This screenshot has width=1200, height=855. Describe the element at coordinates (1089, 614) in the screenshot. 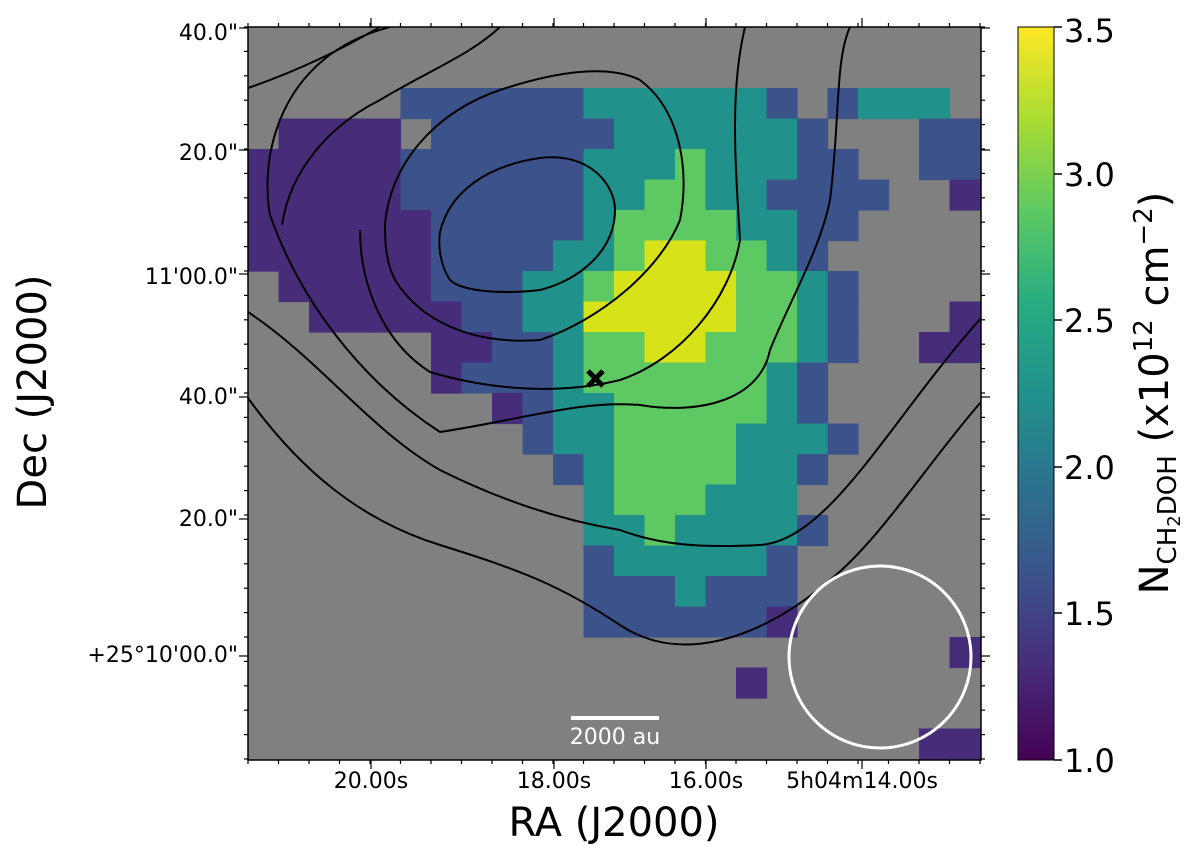

I see `colorbar-tick-label: 1.5` at that location.